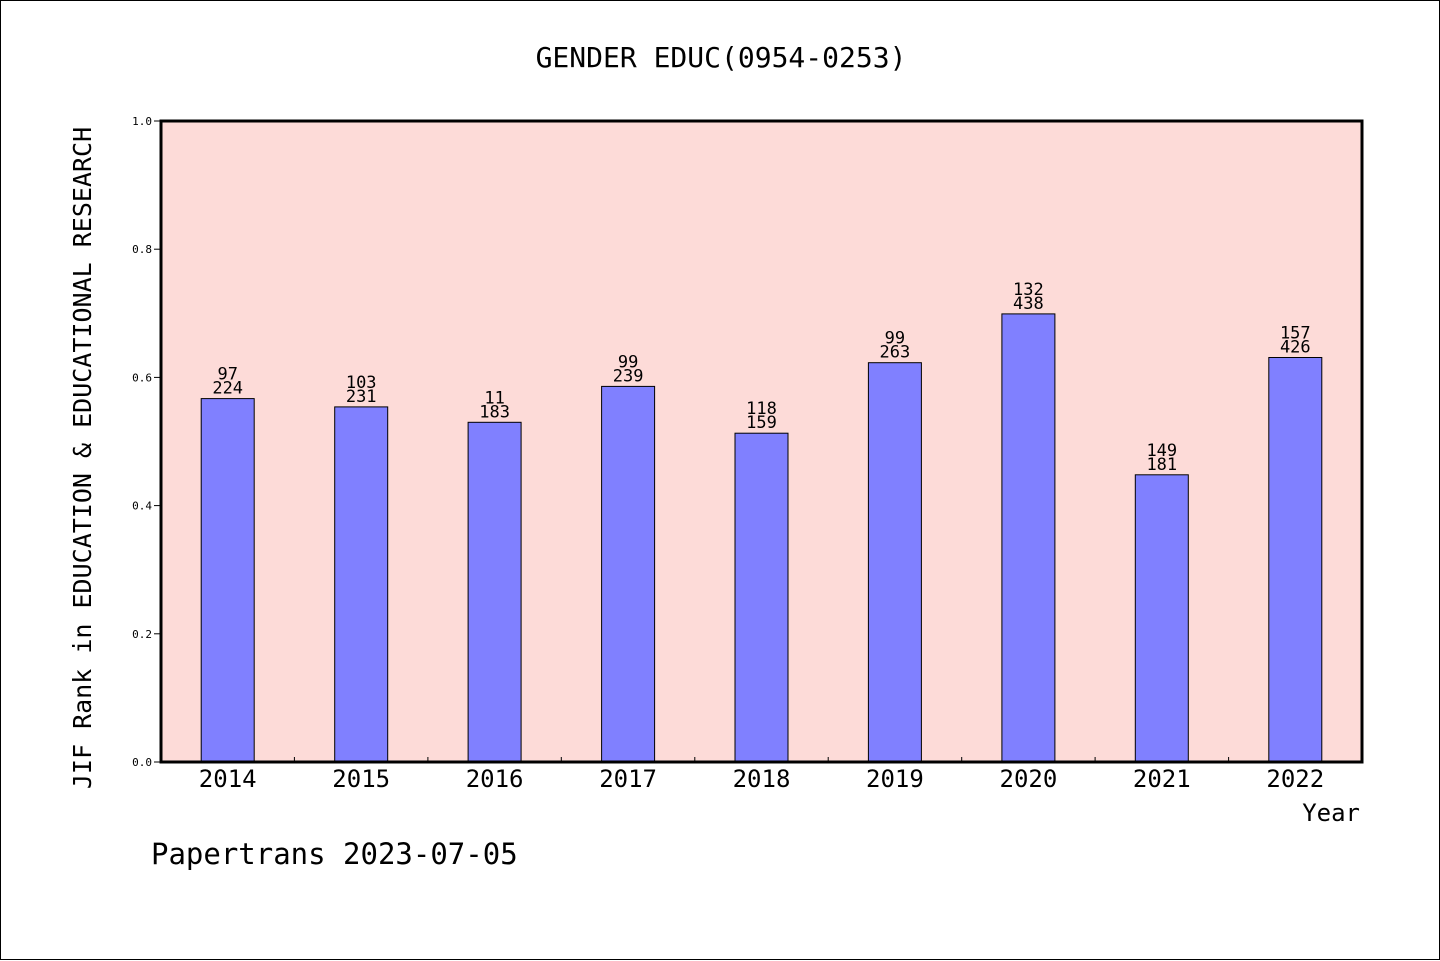  Describe the element at coordinates (142, 634) in the screenshot. I see `y-tick-label-0.2: 0.2` at that location.